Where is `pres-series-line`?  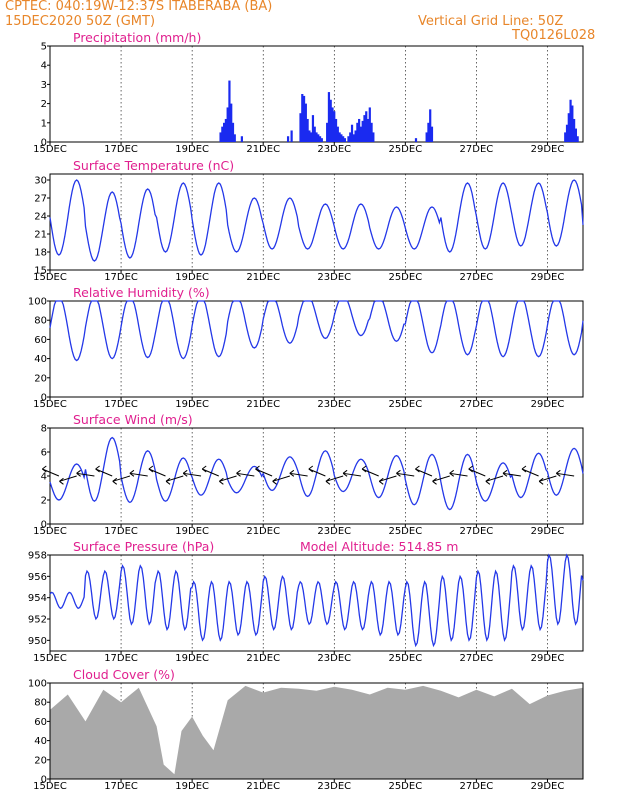
pres-series-line is located at coordinates (316, 600).